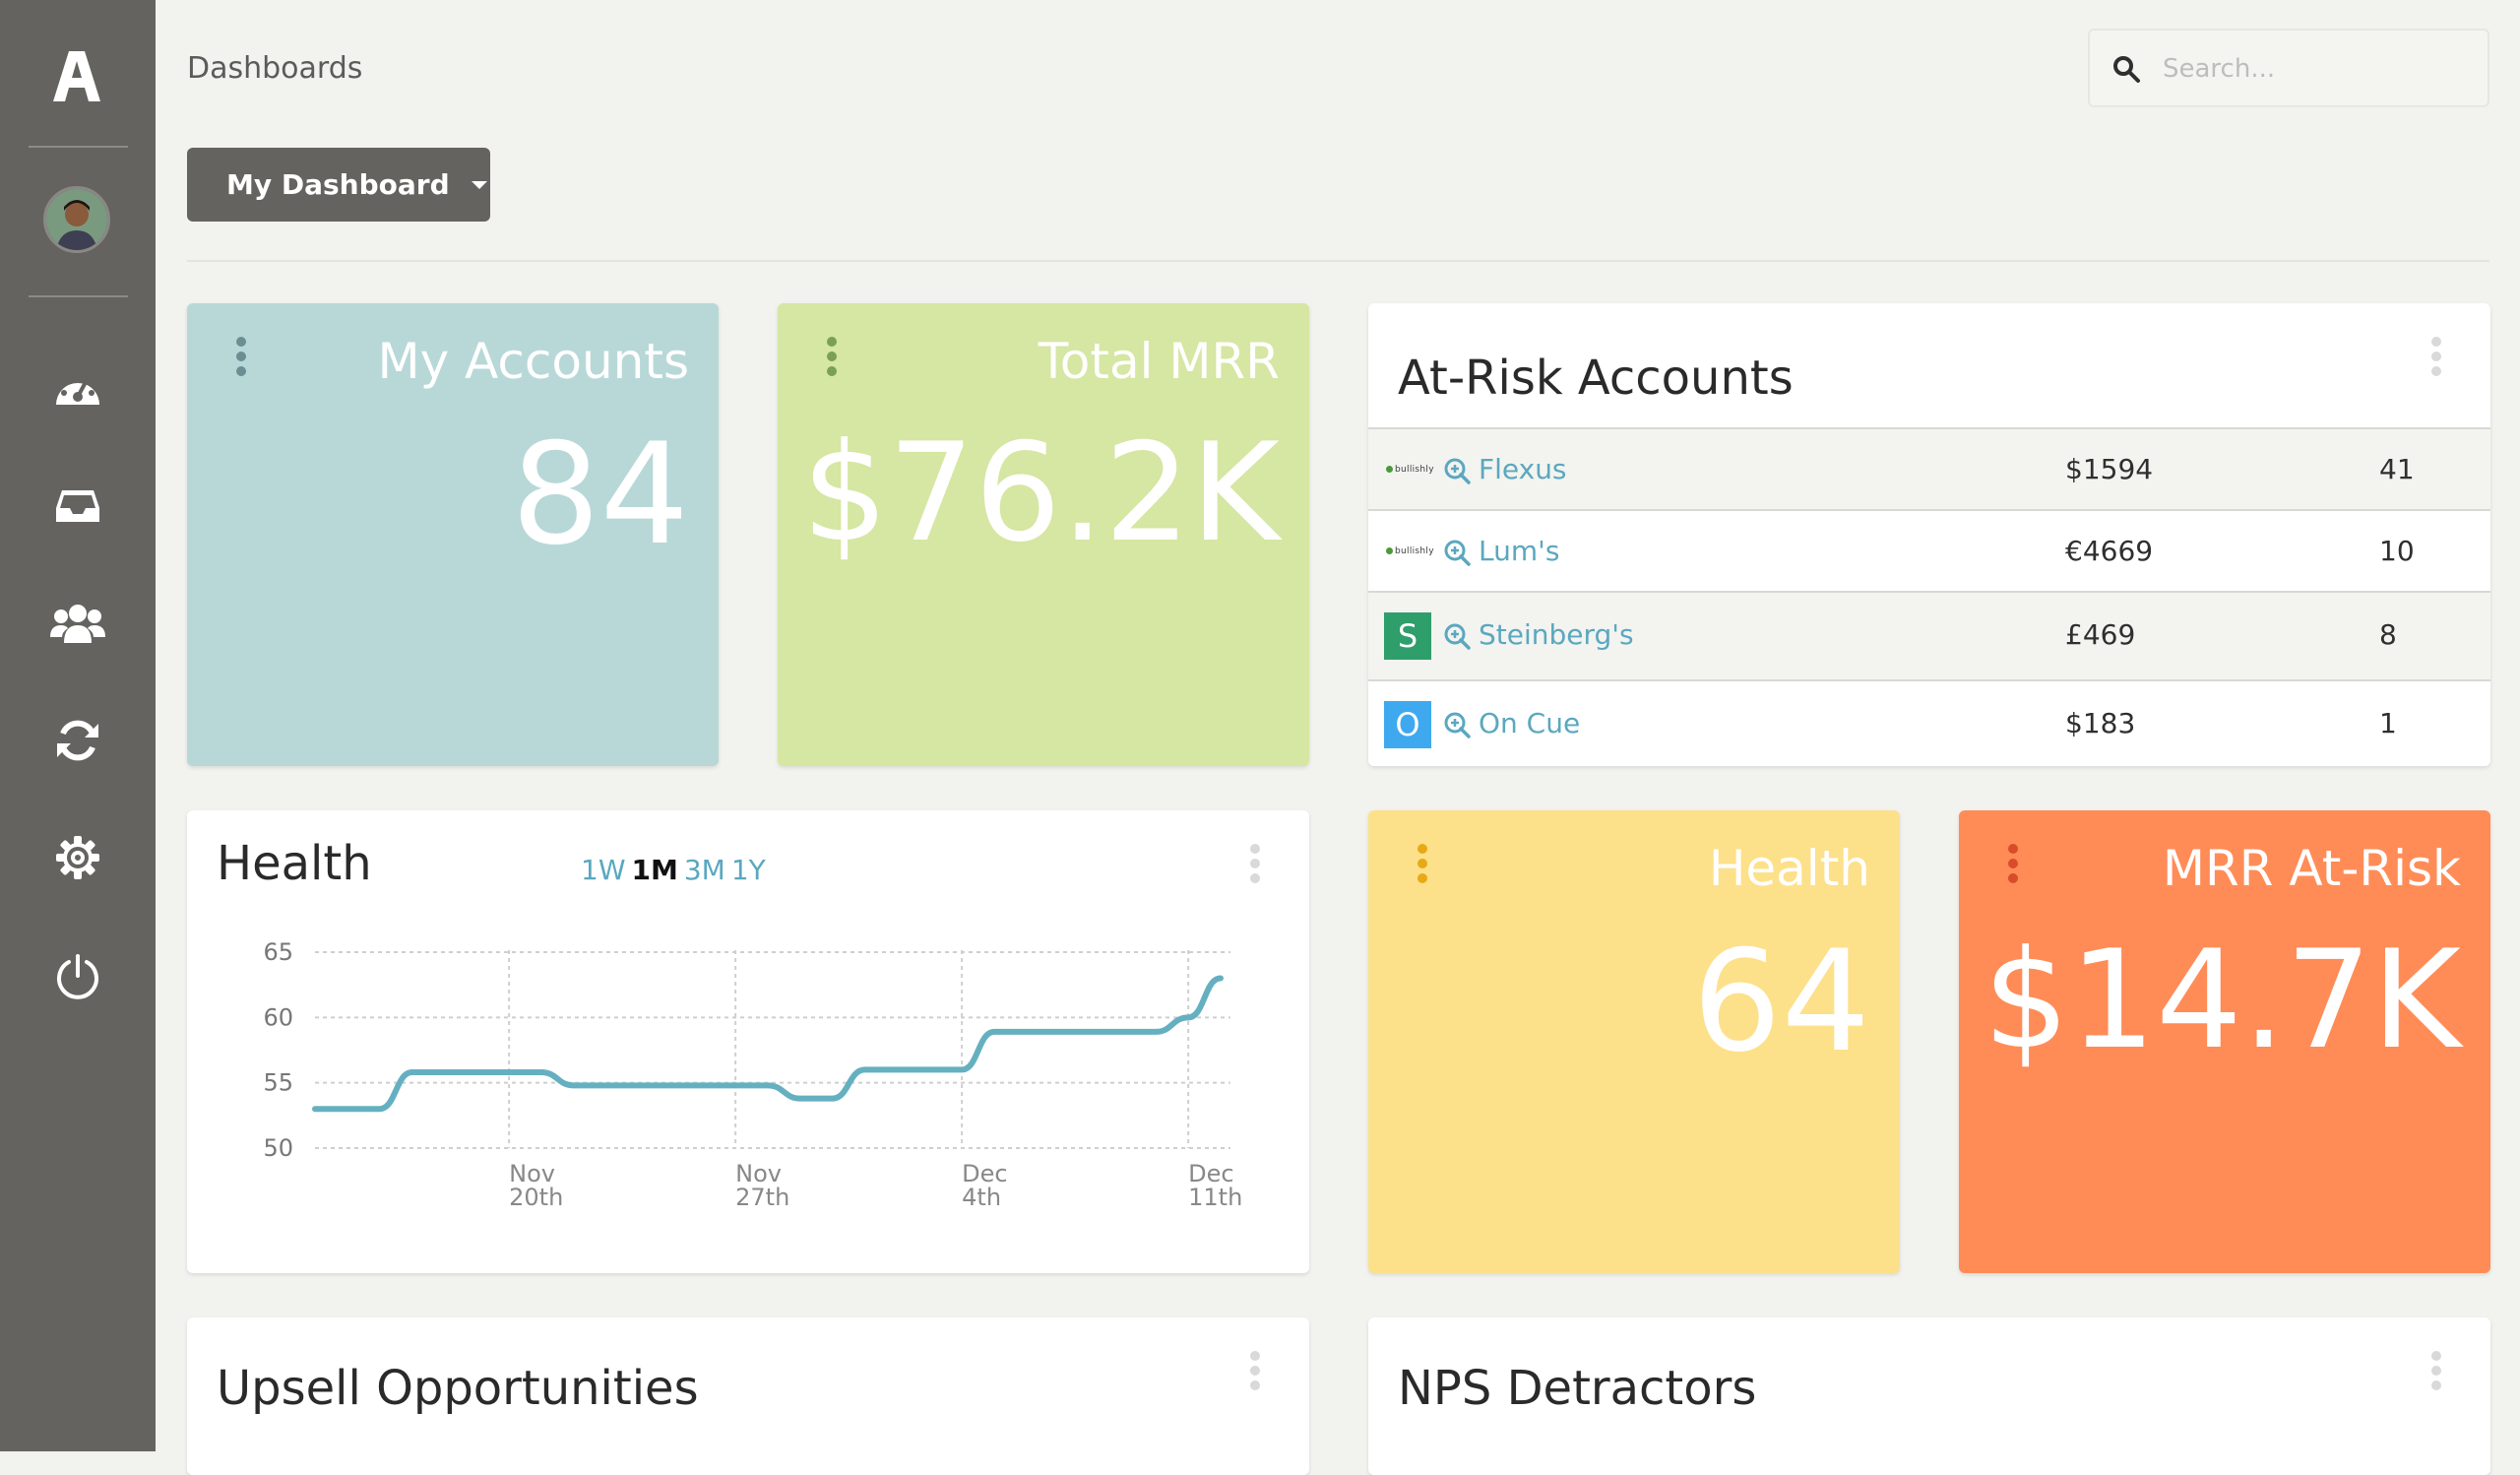 Image resolution: width=2520 pixels, height=1475 pixels. Describe the element at coordinates (1215, 1197) in the screenshot. I see `x-tick-label: 11th` at that location.